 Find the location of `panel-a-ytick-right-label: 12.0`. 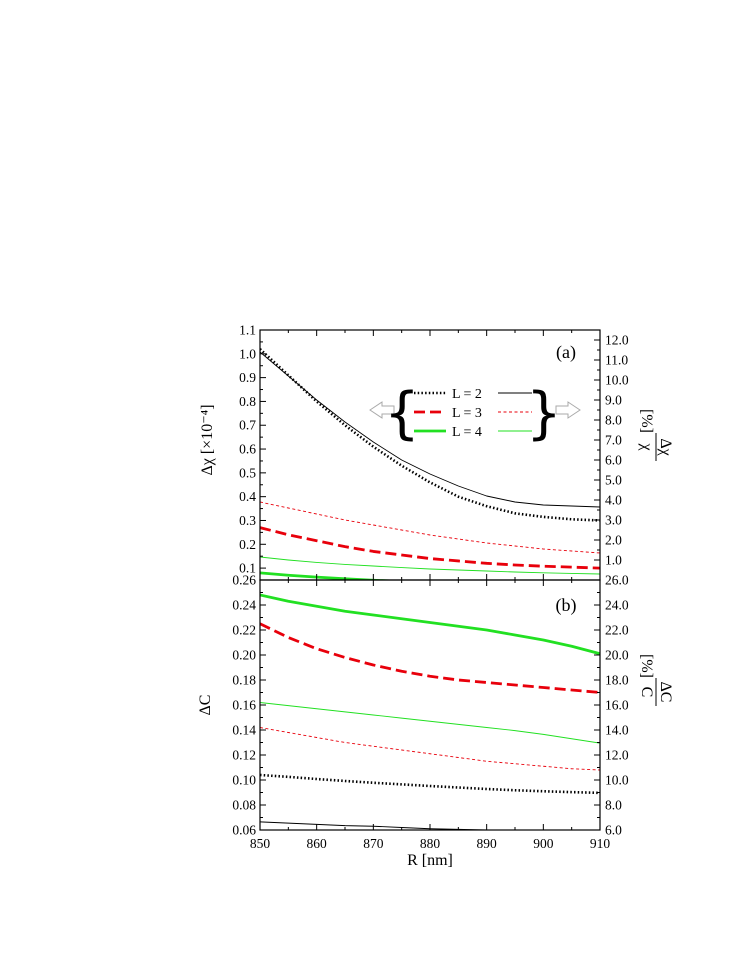

panel-a-ytick-right-label: 12.0 is located at coordinates (617, 340).